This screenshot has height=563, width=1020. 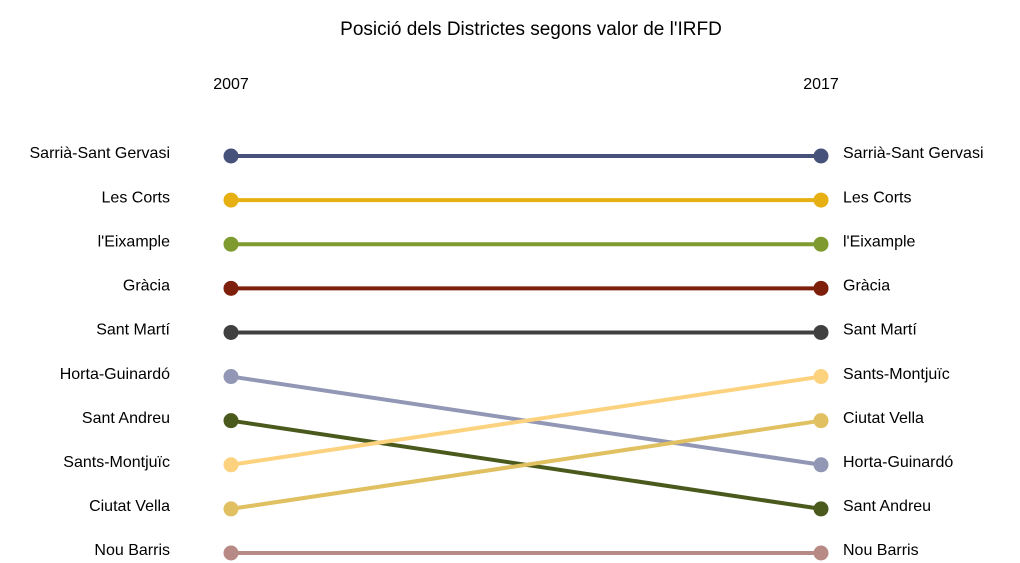 I want to click on right-label: Nou Barris, so click(x=881, y=550).